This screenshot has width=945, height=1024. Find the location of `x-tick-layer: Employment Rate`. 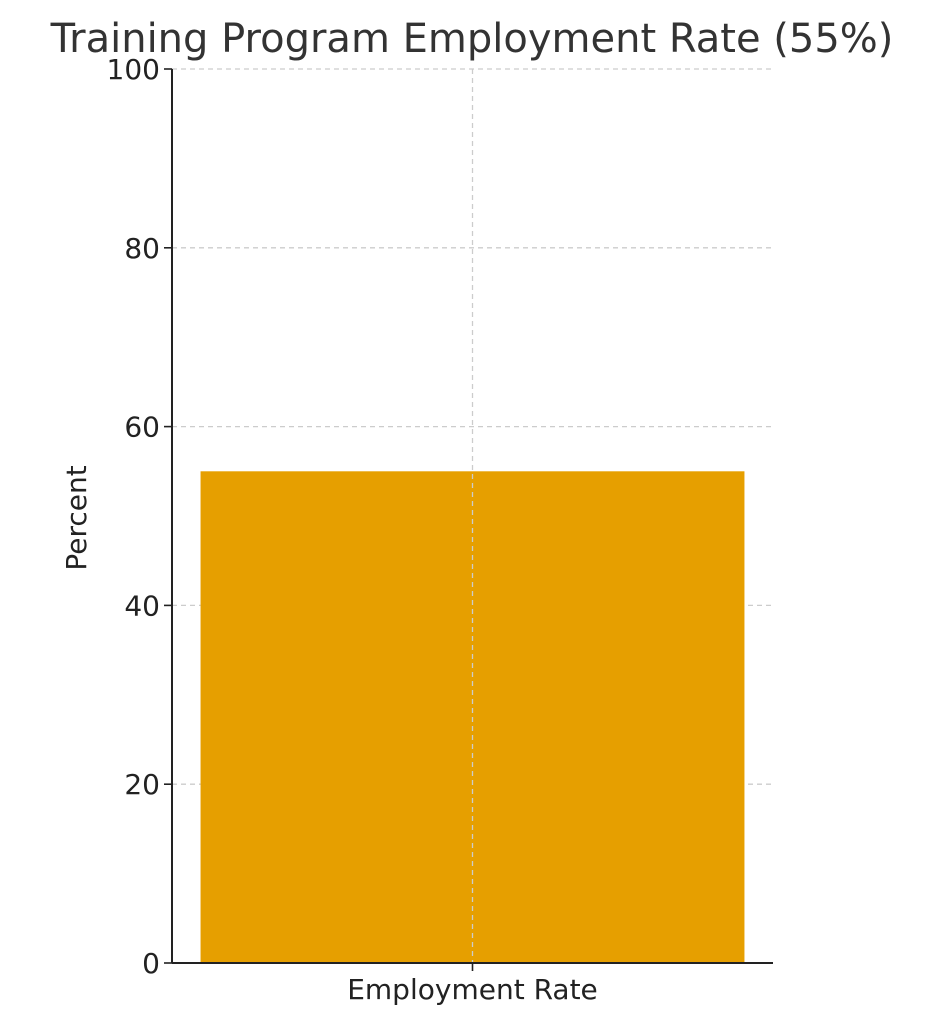

x-tick-layer: Employment Rate is located at coordinates (472, 984).